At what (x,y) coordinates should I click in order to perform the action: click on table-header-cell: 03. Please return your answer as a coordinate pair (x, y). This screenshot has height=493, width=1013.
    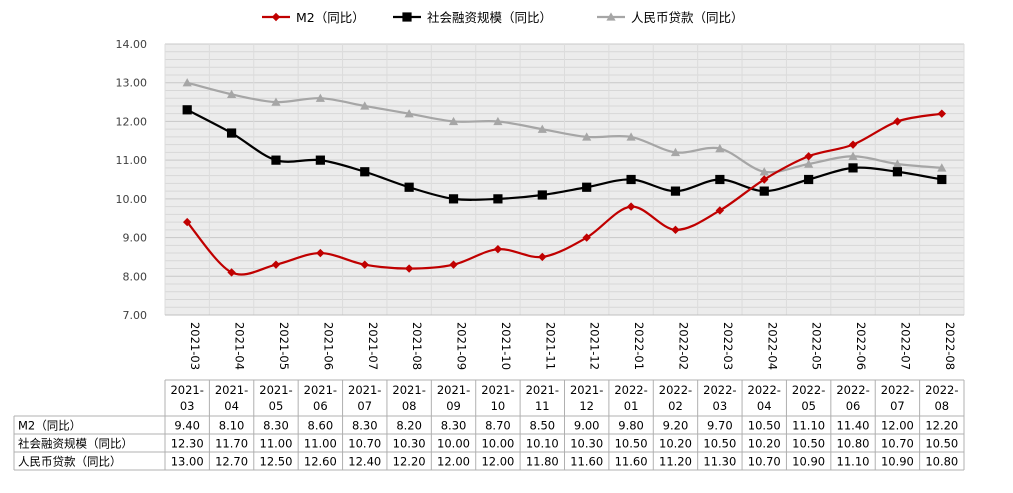
    Looking at the image, I should click on (187, 406).